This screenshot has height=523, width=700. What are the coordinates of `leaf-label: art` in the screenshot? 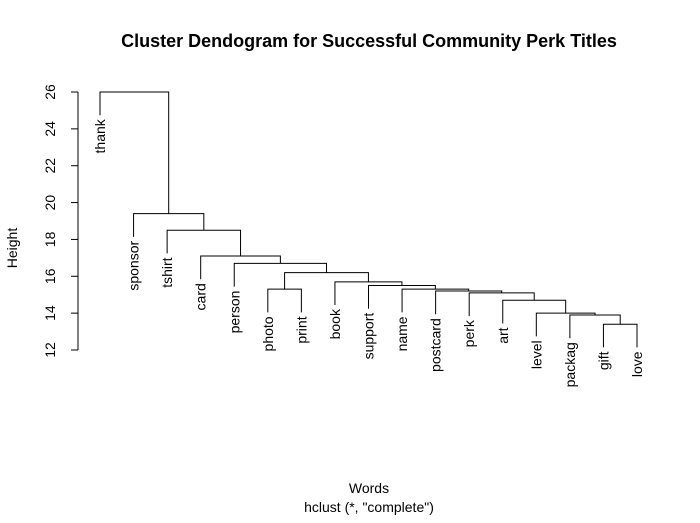 It's located at (503, 335).